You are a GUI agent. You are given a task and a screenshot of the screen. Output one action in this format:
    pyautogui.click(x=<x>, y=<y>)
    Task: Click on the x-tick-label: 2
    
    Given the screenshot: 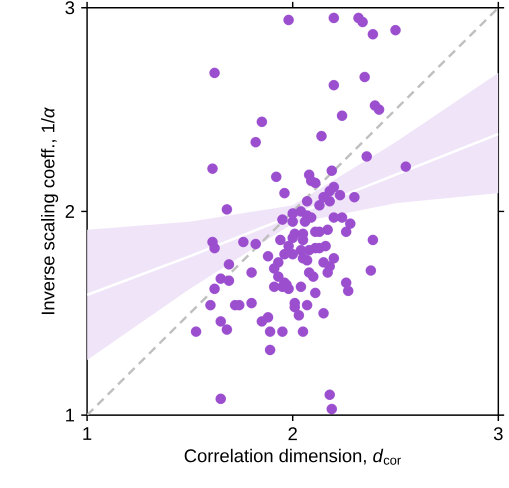 What is the action you would take?
    pyautogui.click(x=292, y=433)
    